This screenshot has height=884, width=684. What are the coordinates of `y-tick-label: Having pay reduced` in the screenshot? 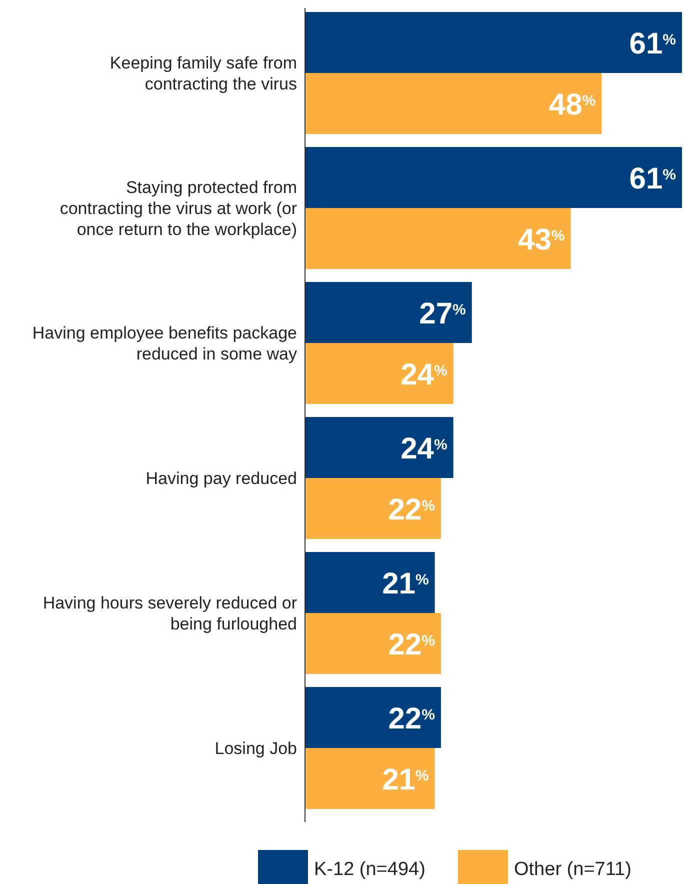 It's located at (221, 478).